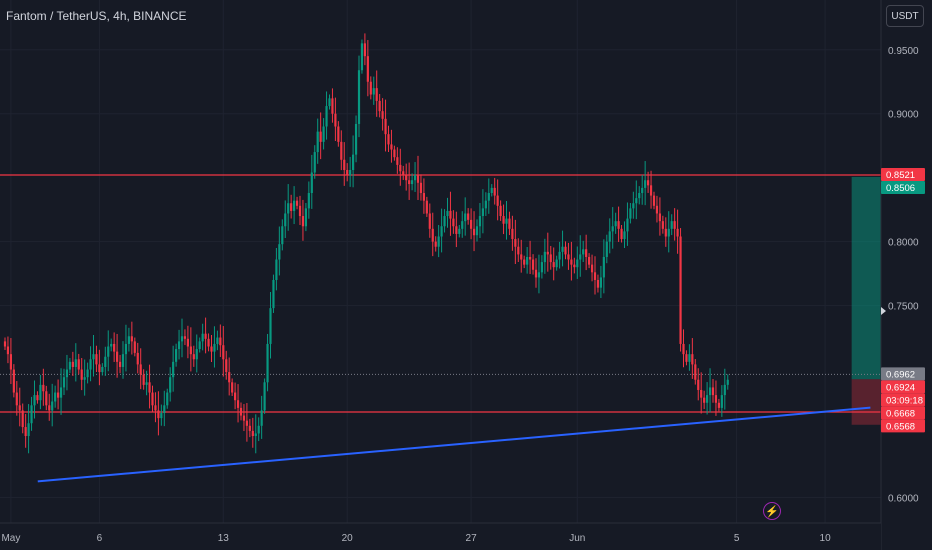 This screenshot has width=932, height=550. Describe the element at coordinates (826, 538) in the screenshot. I see `time-tick: 10` at that location.